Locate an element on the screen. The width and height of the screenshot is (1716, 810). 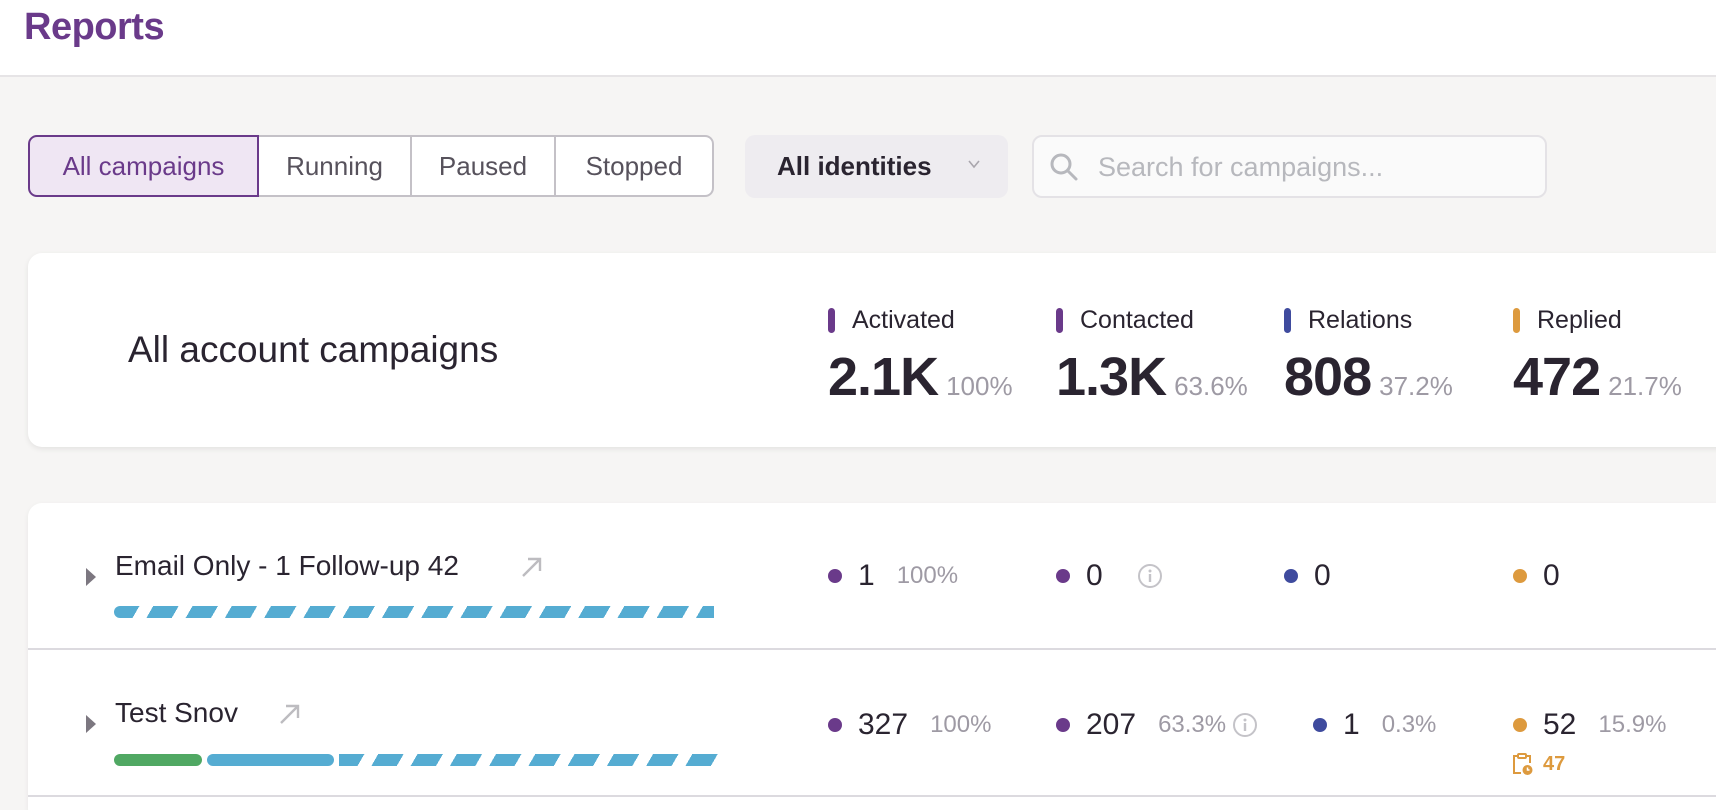
stat-label: Activated is located at coordinates (903, 320).